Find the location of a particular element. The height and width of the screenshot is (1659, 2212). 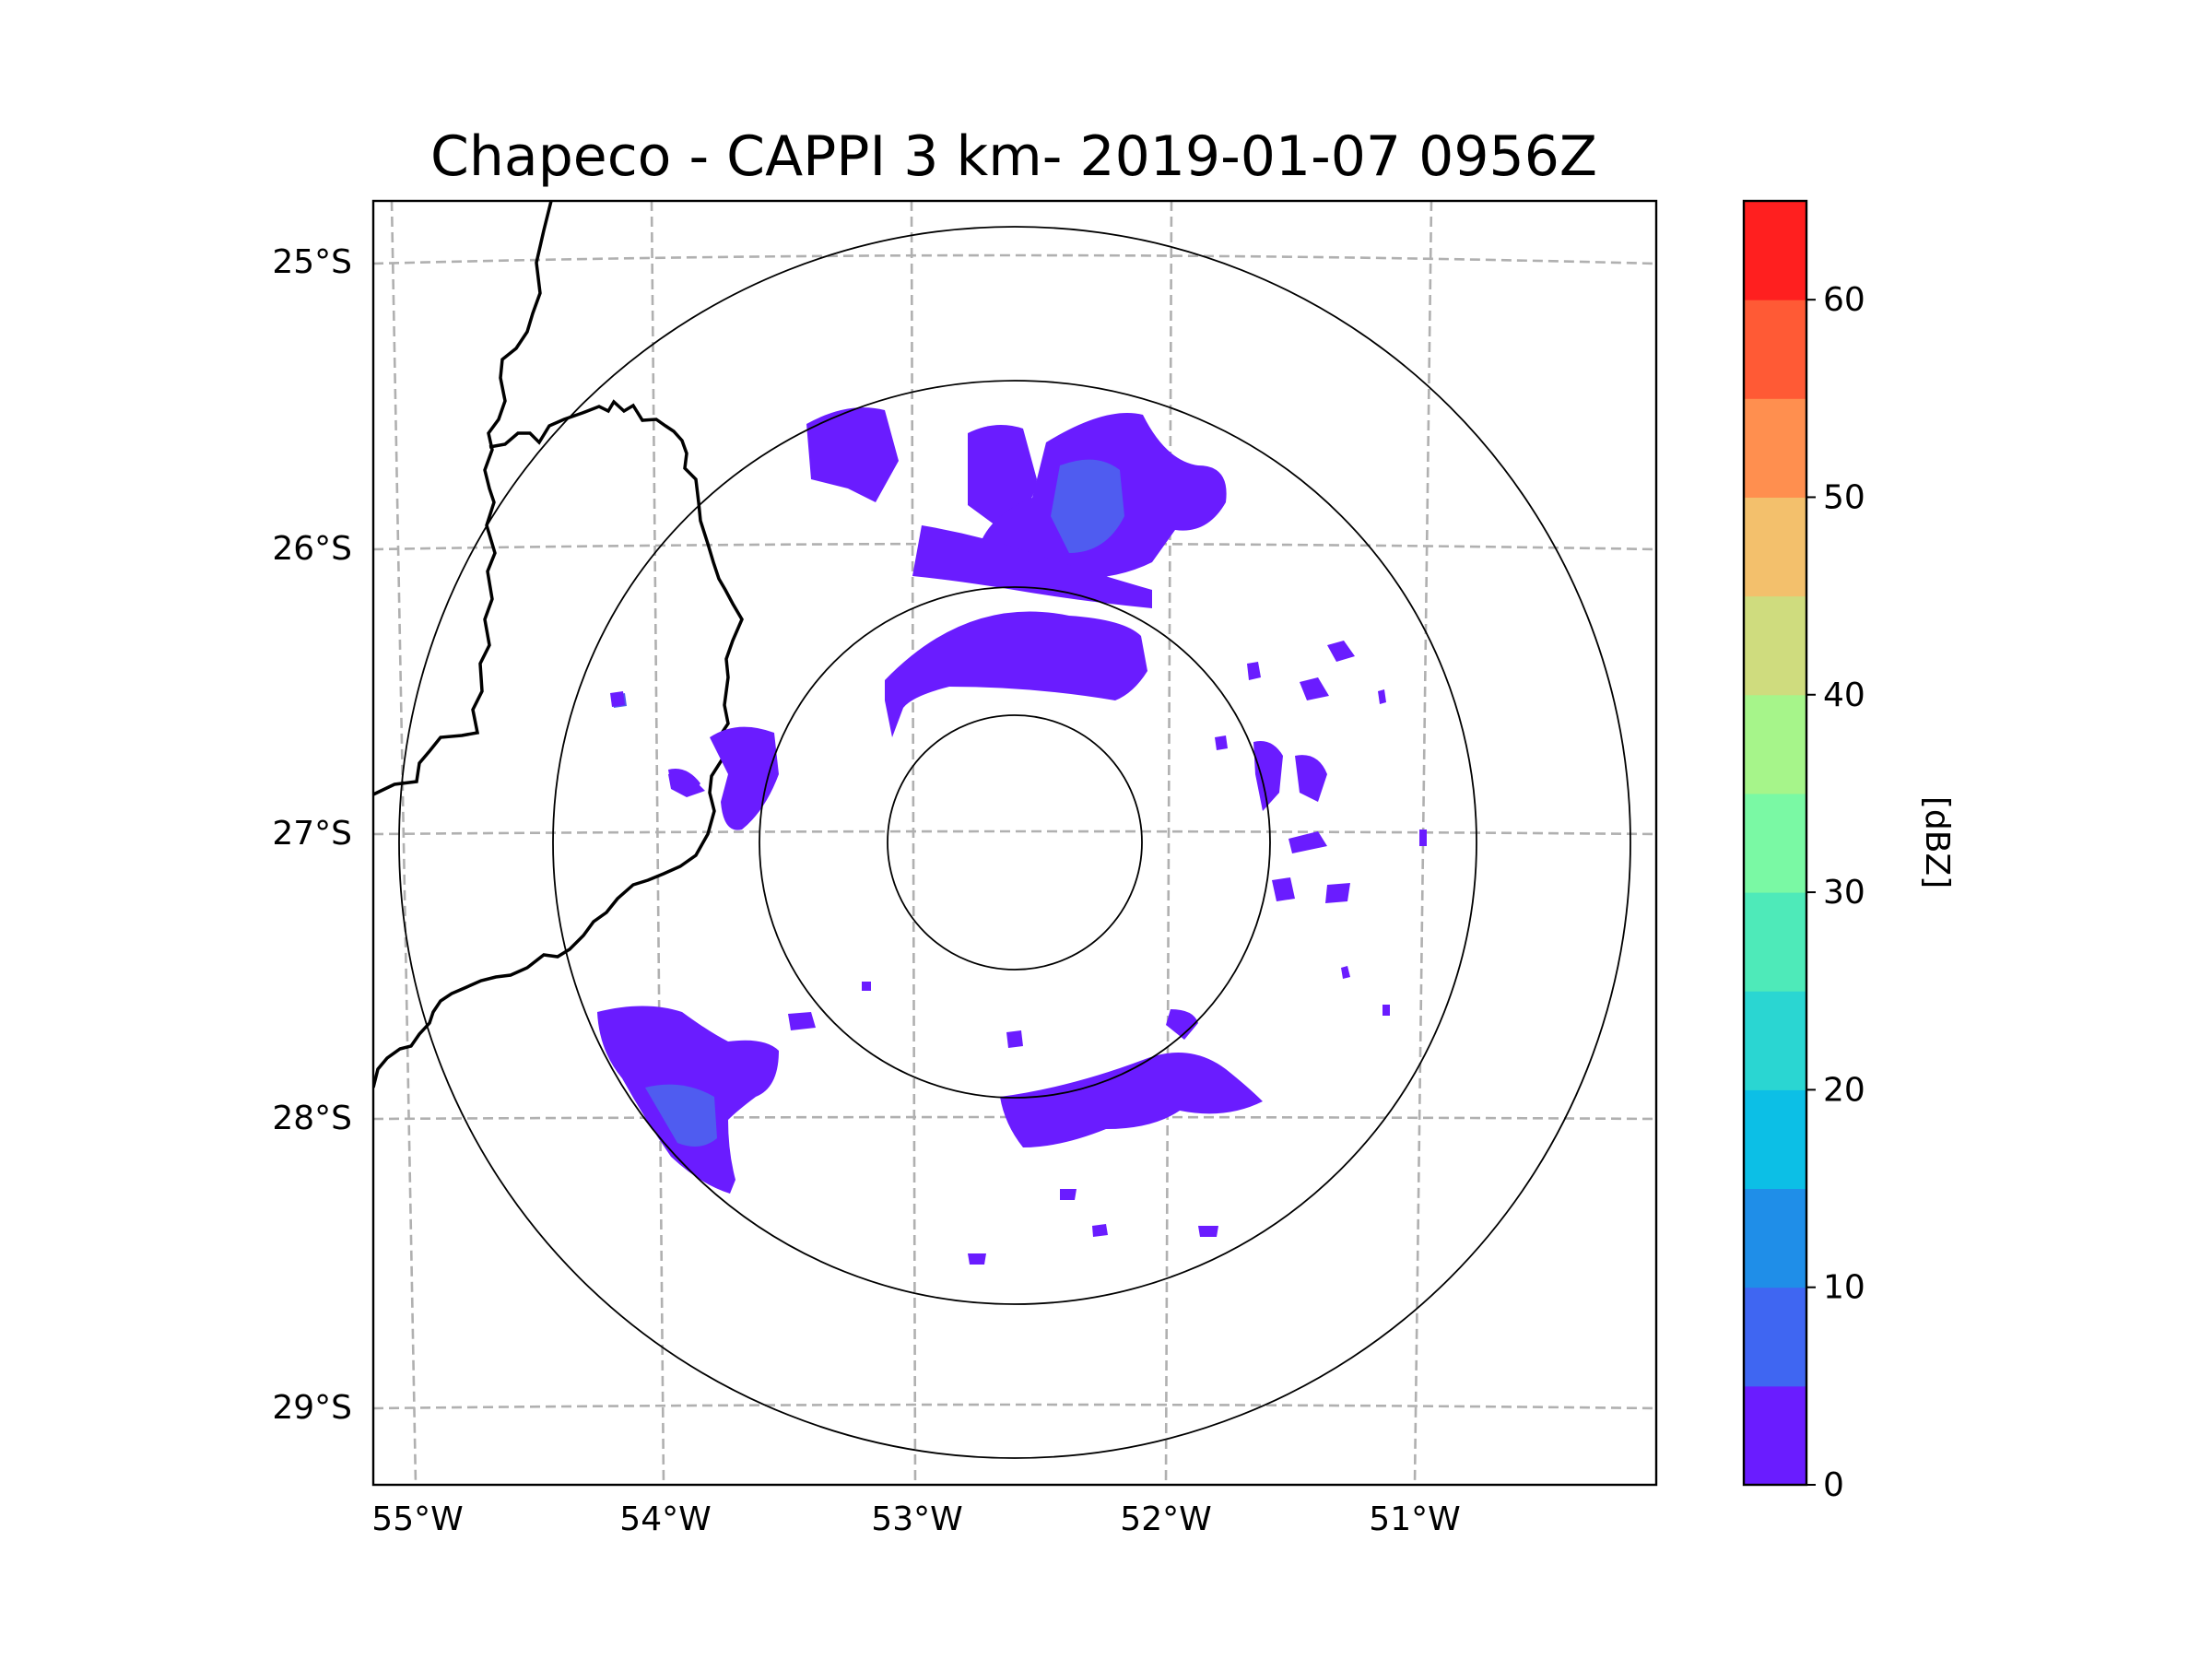

lon-label: 53°W is located at coordinates (916, 1519).